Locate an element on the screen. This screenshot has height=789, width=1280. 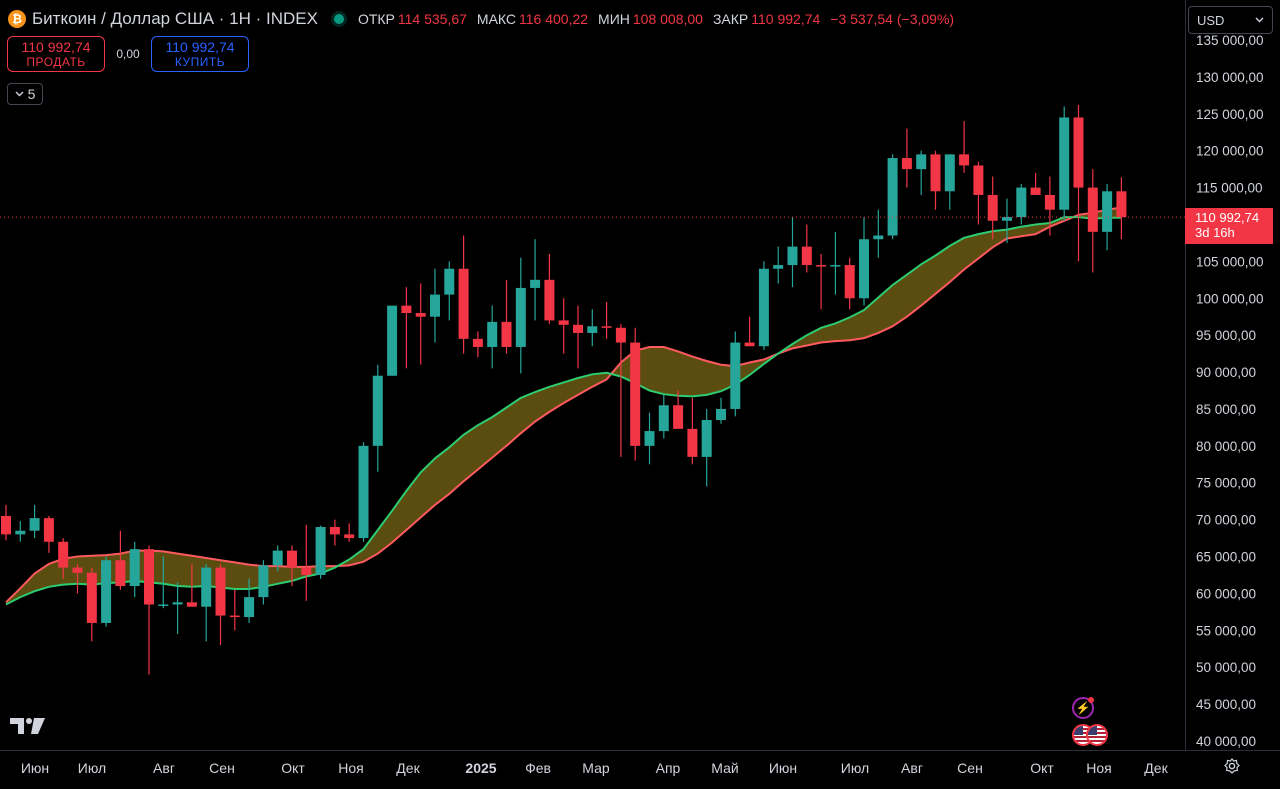
us-flag-icon is located at coordinates (1097, 735).